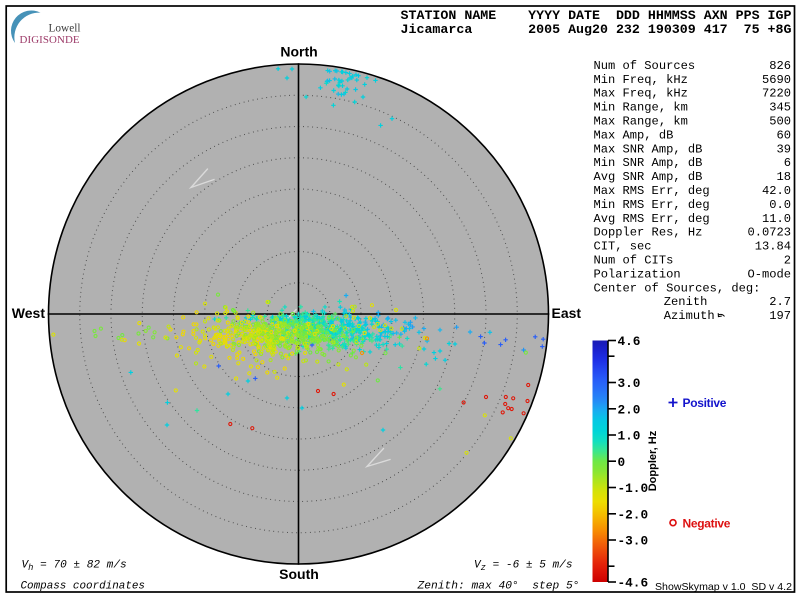  Describe the element at coordinates (648, 177) in the screenshot. I see `svg-text: Avg SNR Amp, dB` at that location.